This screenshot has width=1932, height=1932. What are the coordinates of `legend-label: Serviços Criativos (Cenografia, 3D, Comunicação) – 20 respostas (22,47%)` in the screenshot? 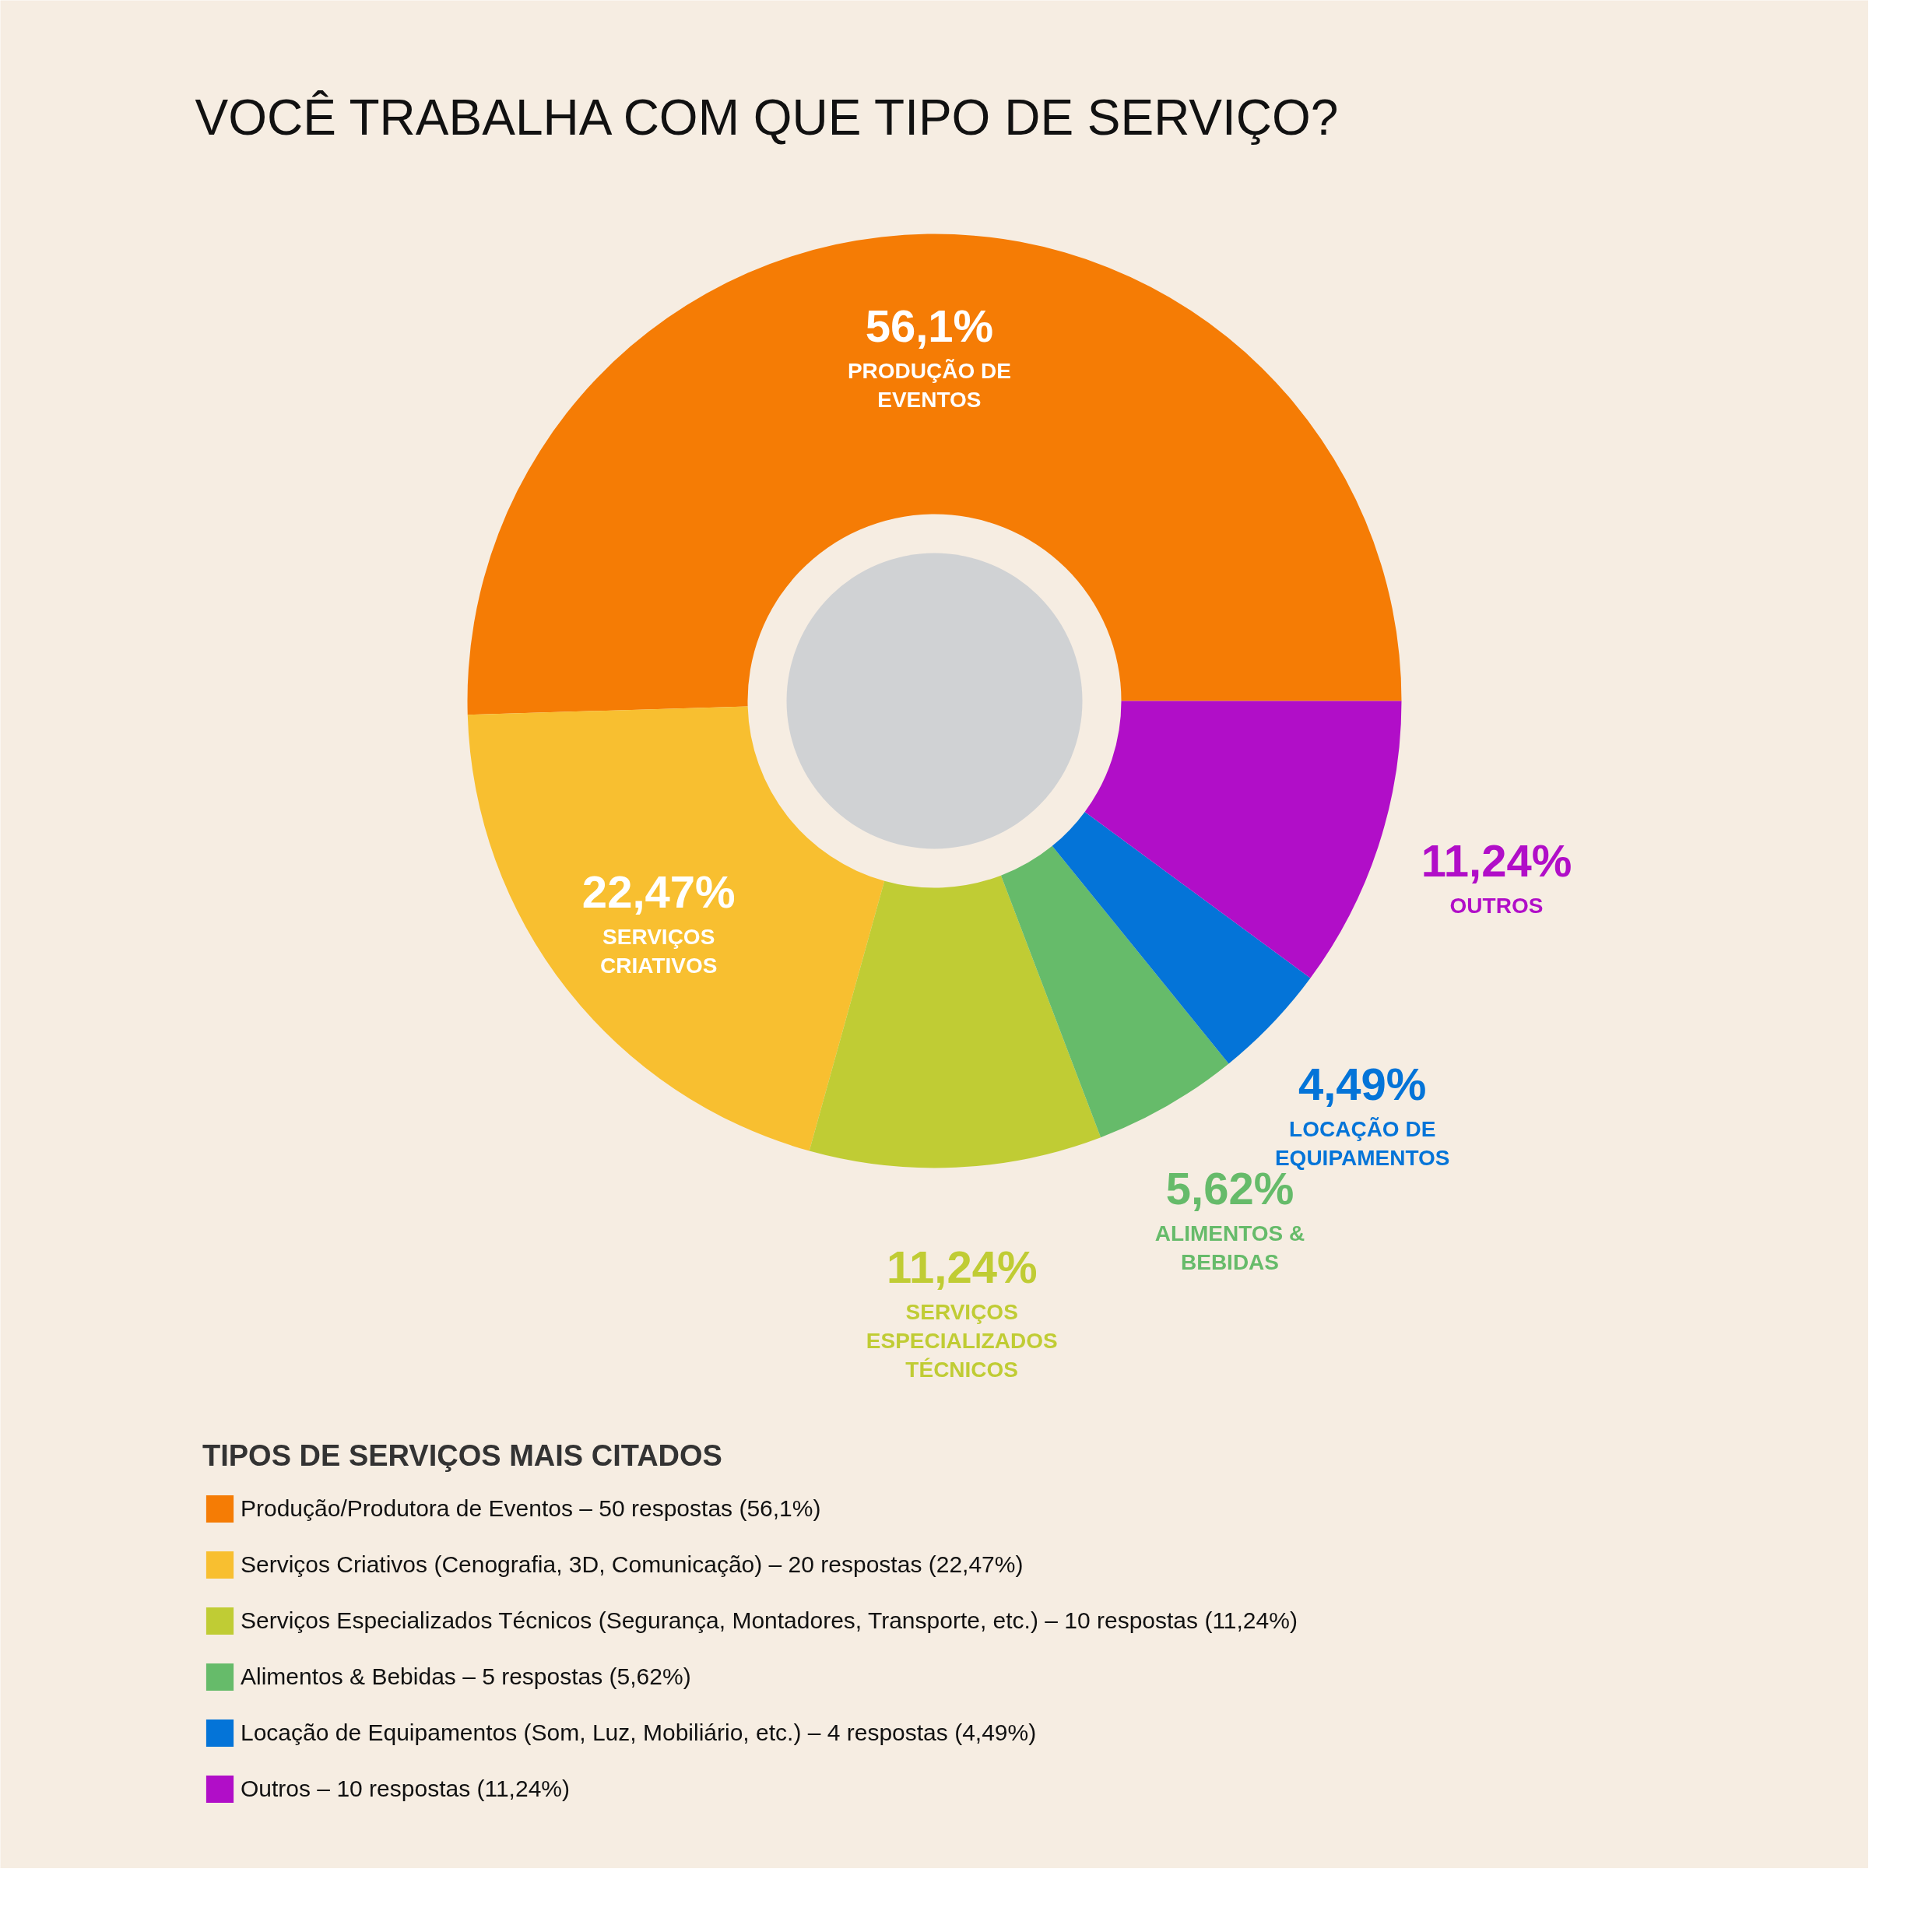 It's located at (632, 1564).